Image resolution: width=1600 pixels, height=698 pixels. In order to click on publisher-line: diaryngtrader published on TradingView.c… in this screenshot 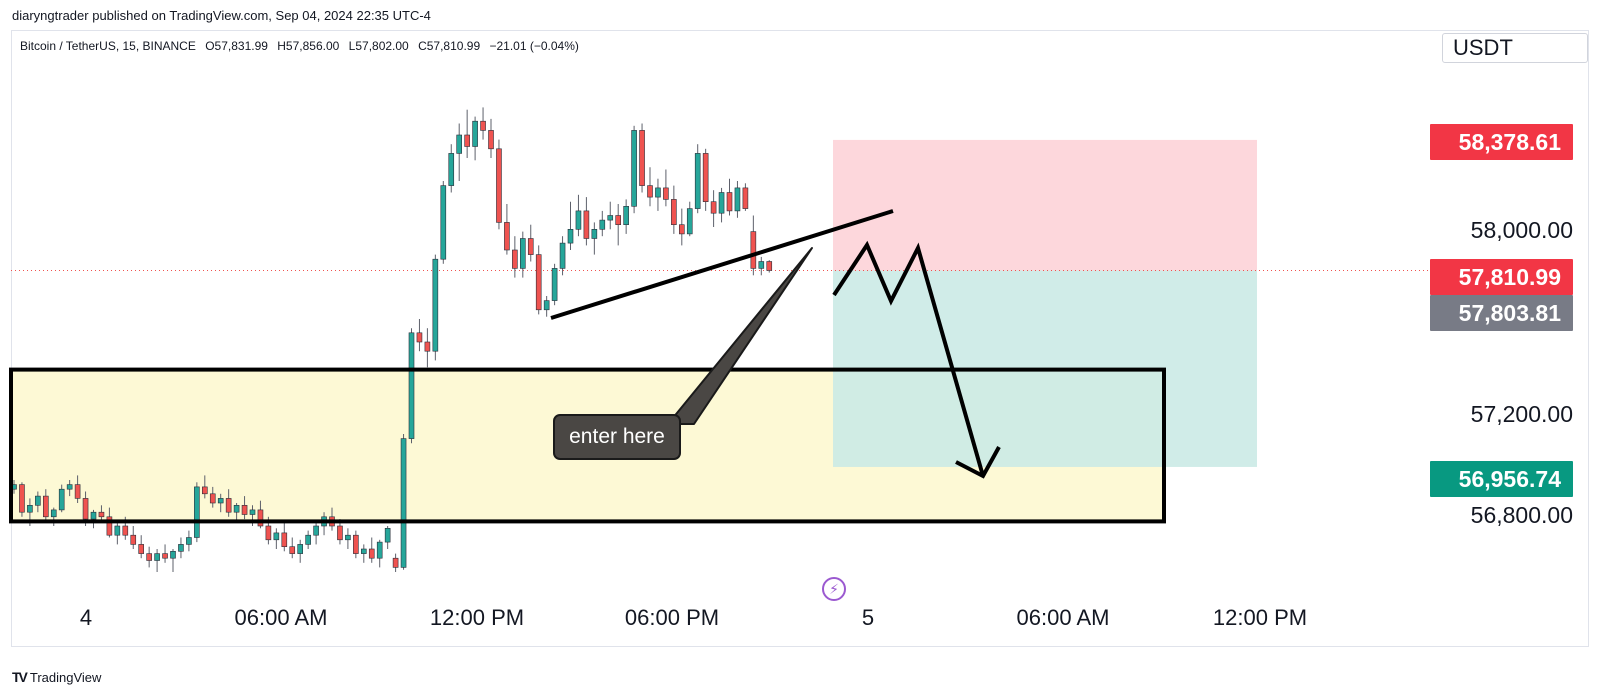, I will do `click(221, 15)`.